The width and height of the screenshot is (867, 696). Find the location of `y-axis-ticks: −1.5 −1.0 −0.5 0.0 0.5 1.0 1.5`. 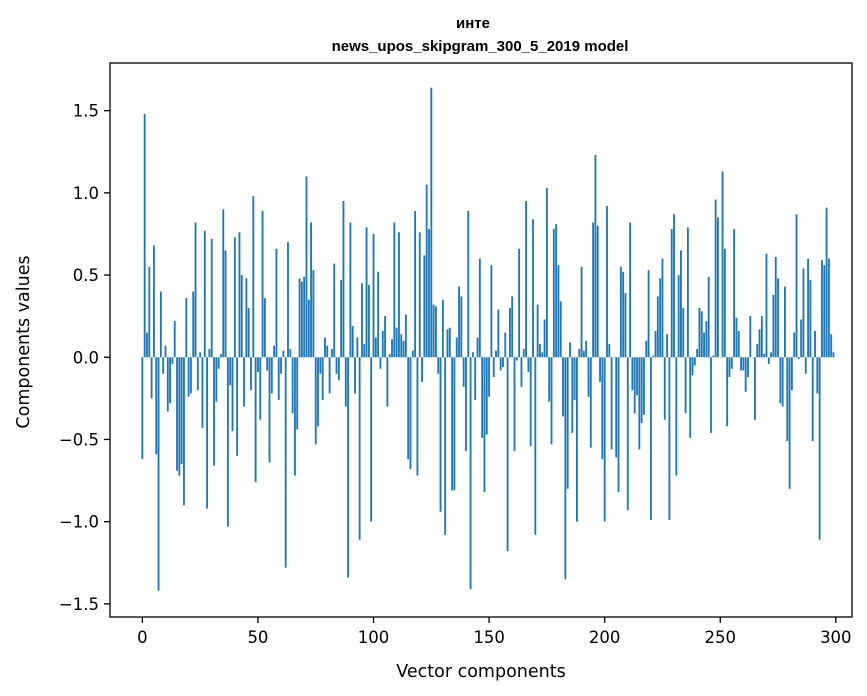

y-axis-ticks: −1.5 −1.0 −0.5 0.0 0.5 1.0 1.5 is located at coordinates (84, 358).